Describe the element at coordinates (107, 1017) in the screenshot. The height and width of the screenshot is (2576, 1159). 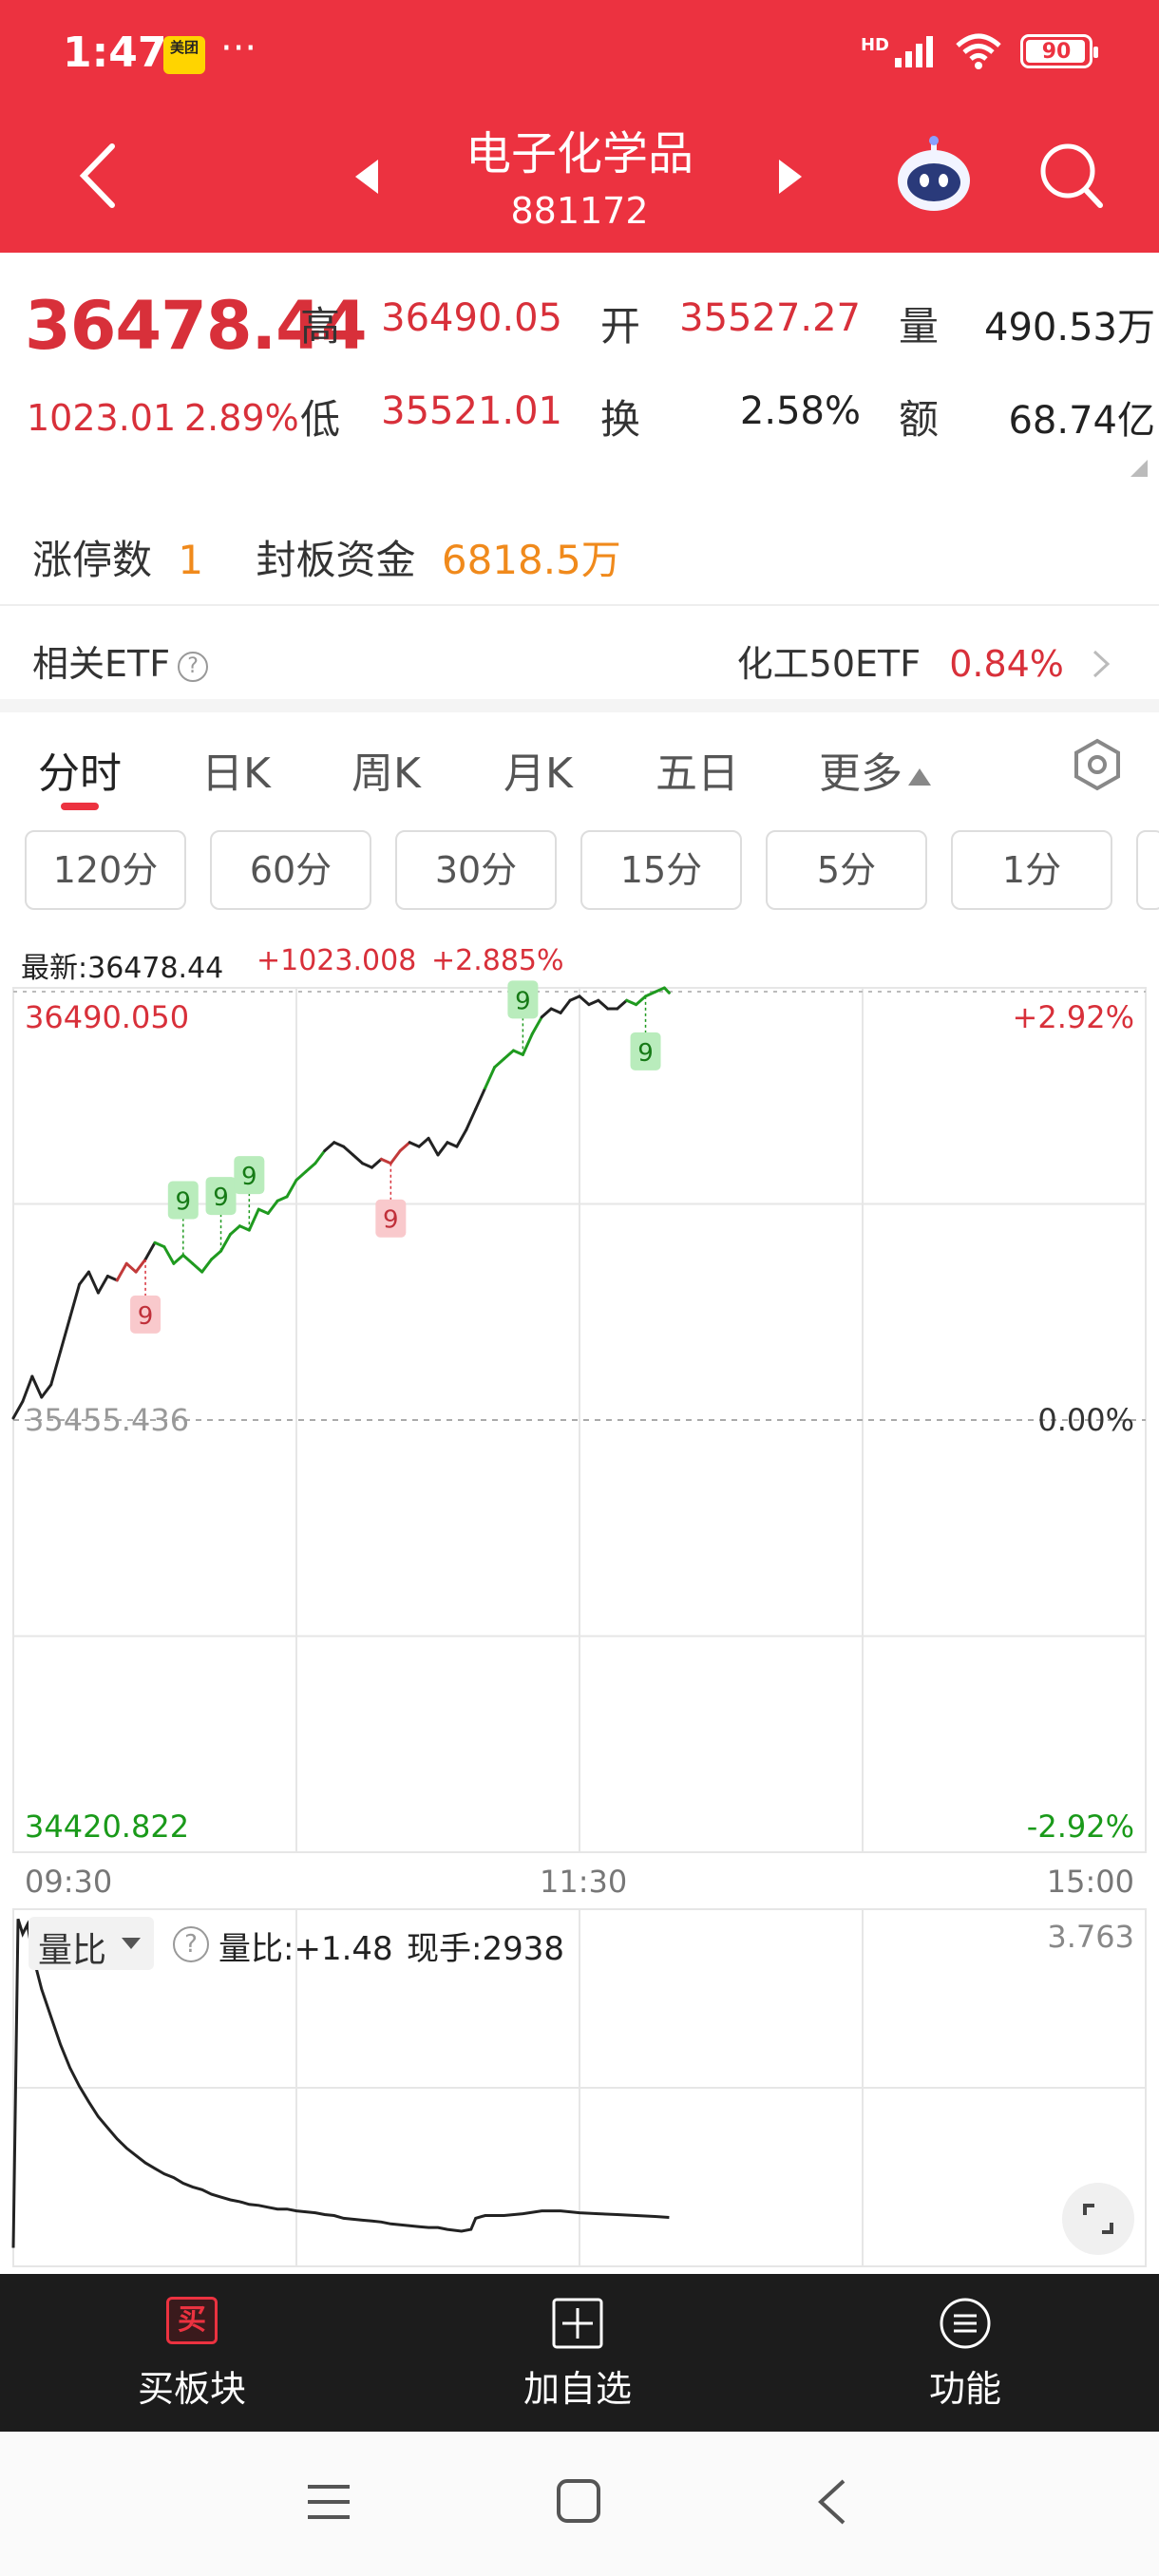
I see `y-tick-high: 36490.050` at that location.